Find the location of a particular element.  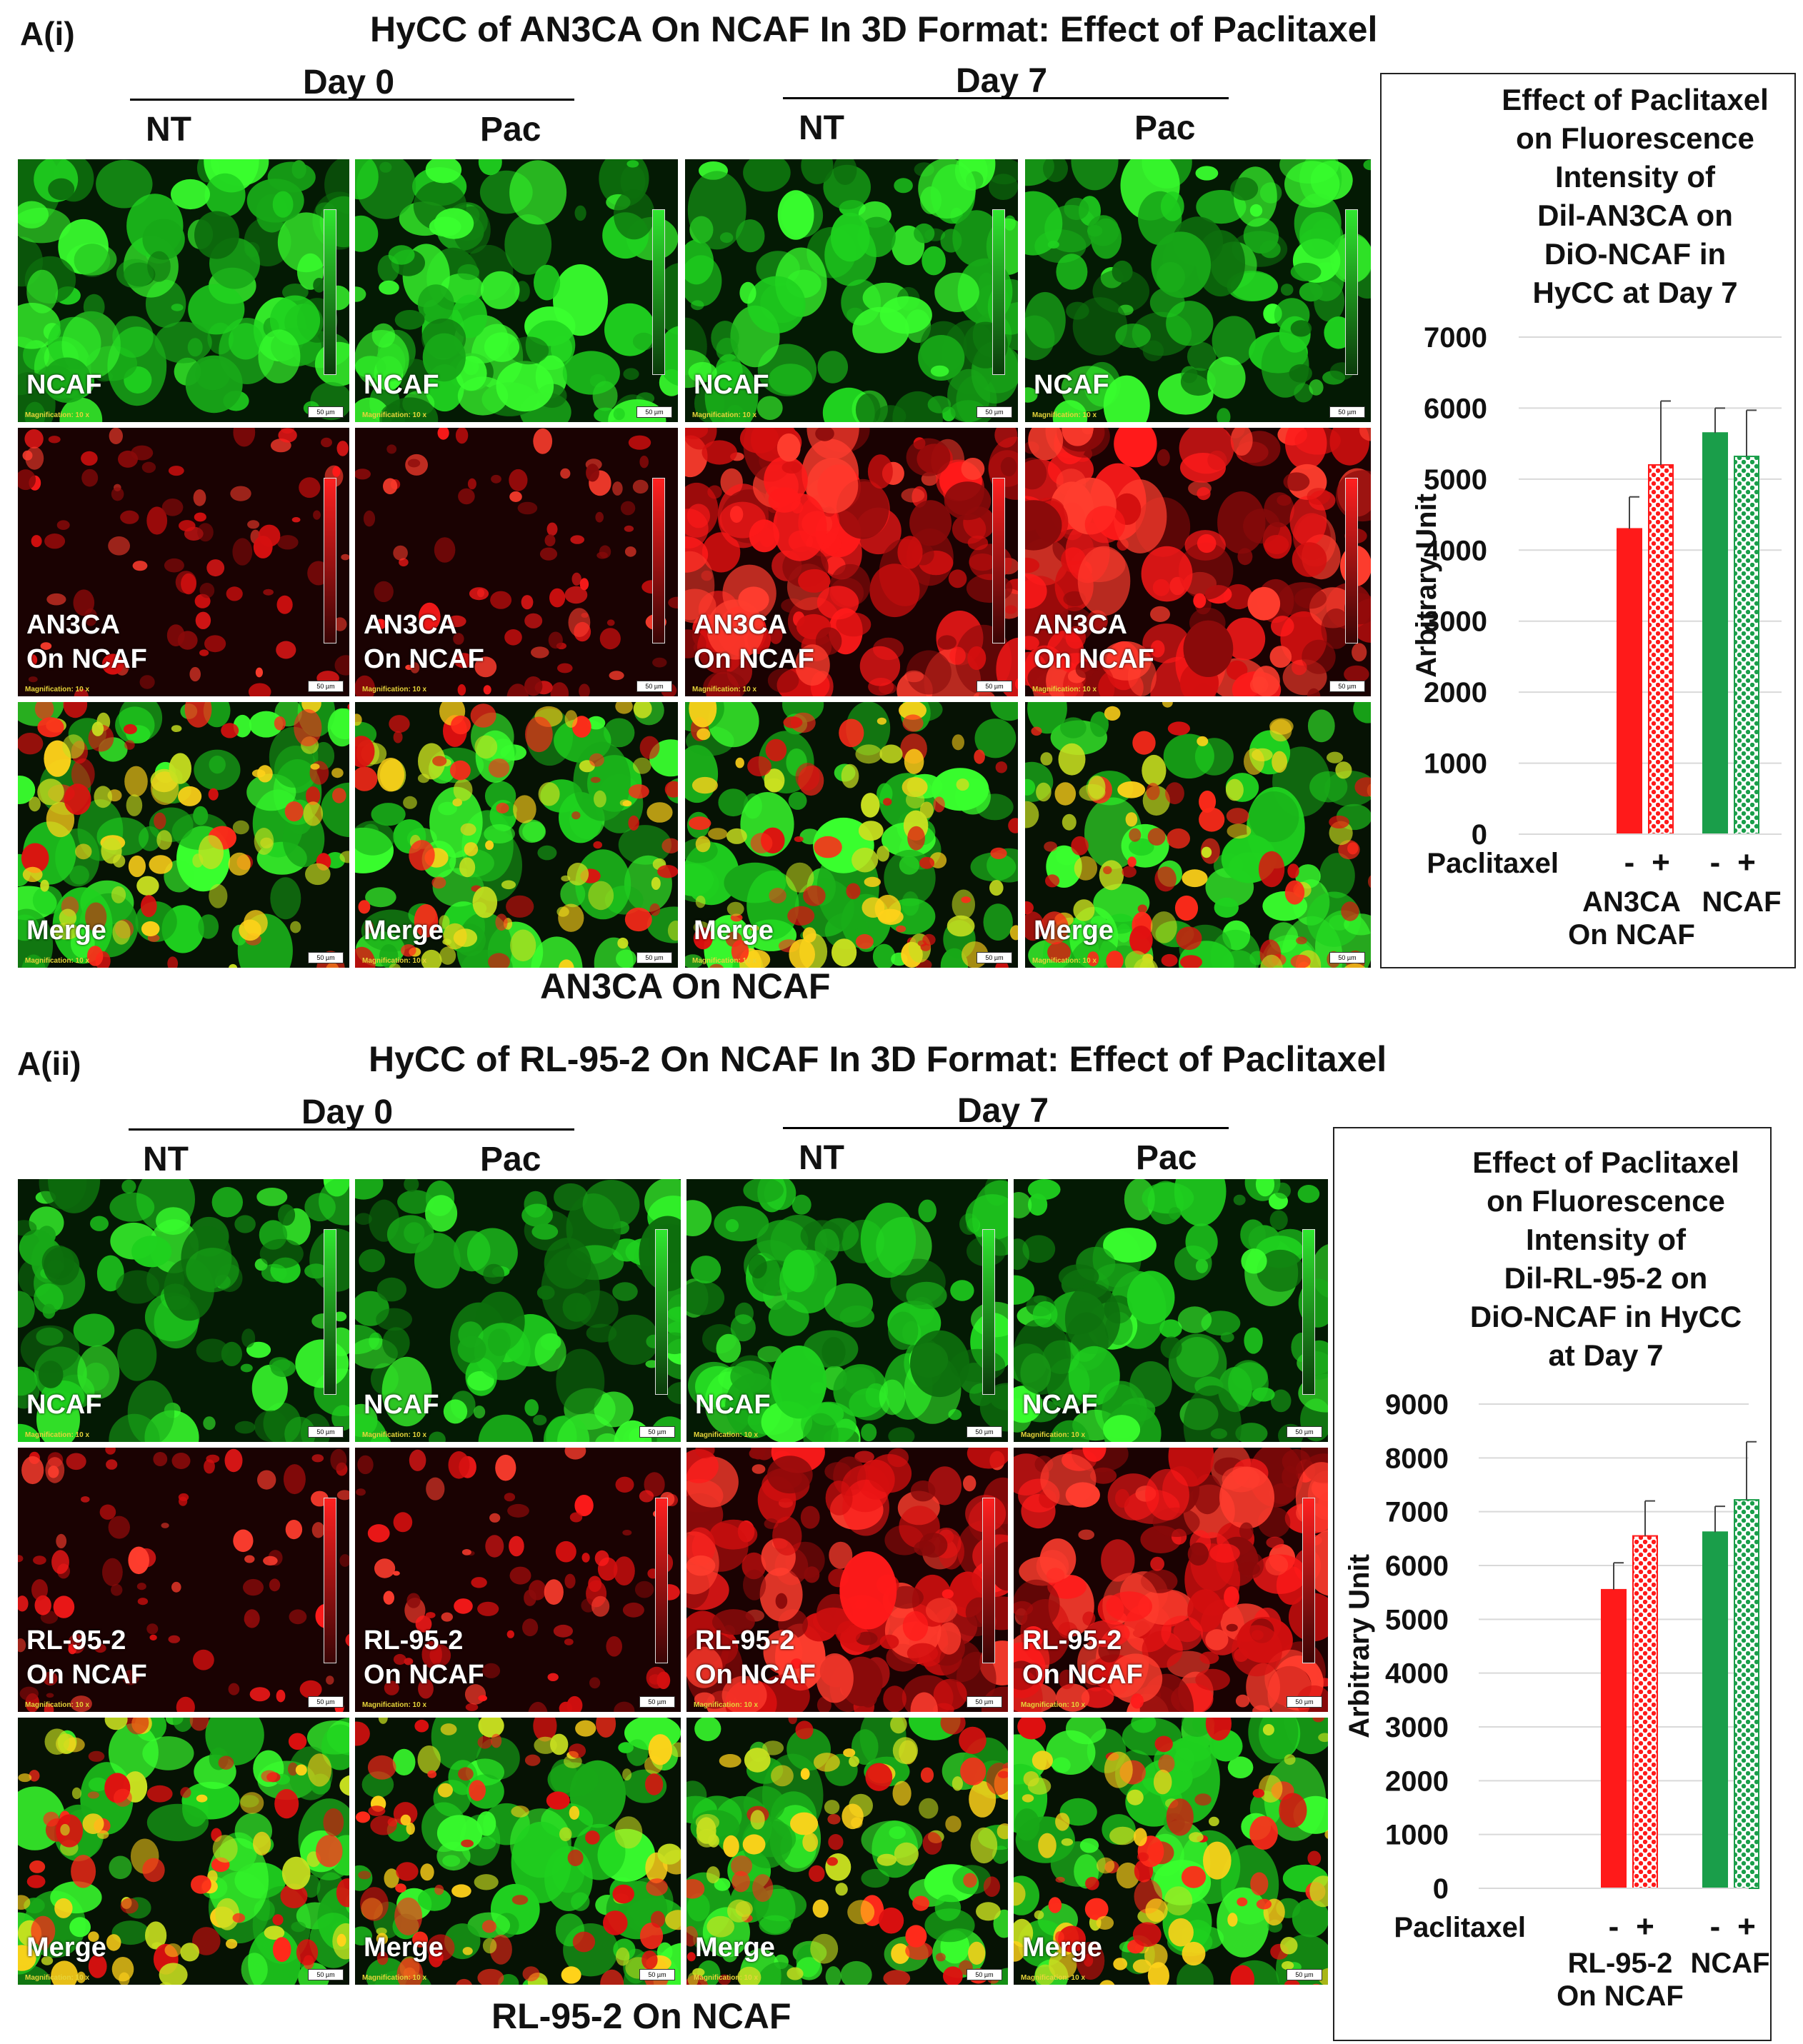

group-label: AN3CA is located at coordinates (1632, 902).